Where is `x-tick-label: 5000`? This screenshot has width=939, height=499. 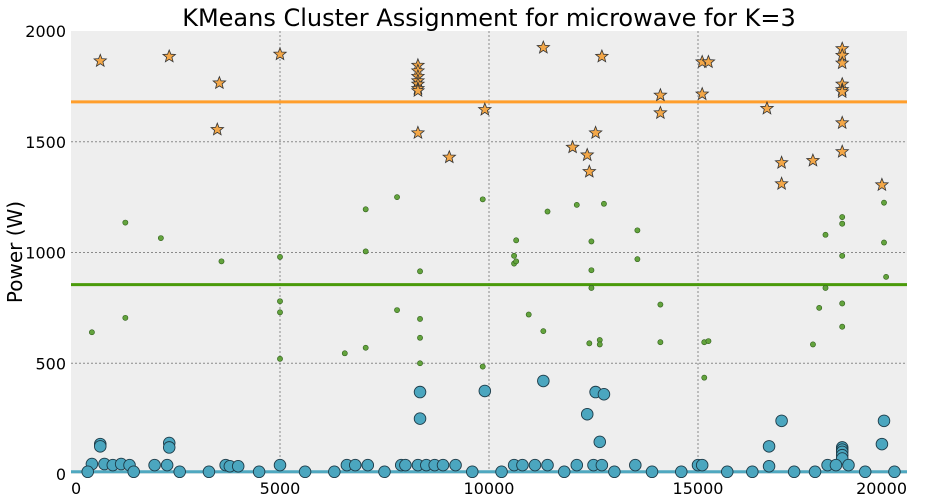
x-tick-label: 5000 is located at coordinates (280, 488).